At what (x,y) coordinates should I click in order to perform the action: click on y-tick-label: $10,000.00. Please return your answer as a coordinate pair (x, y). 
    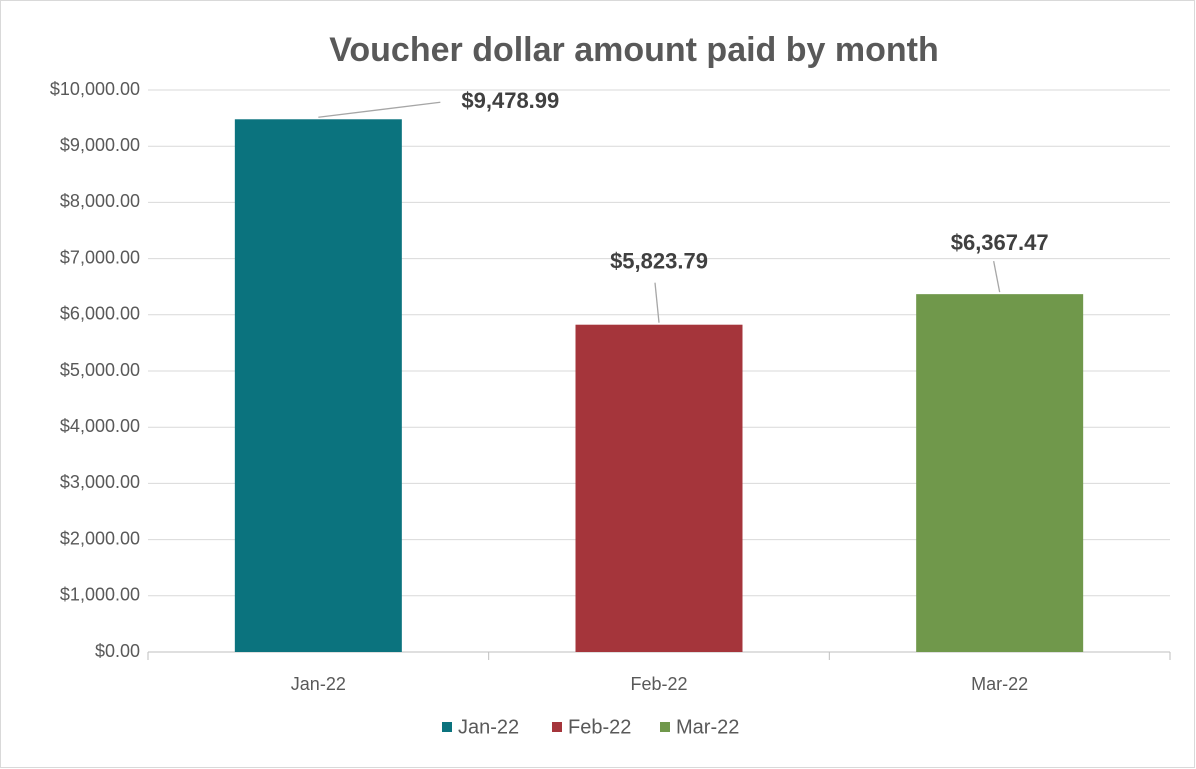
    Looking at the image, I should click on (95, 89).